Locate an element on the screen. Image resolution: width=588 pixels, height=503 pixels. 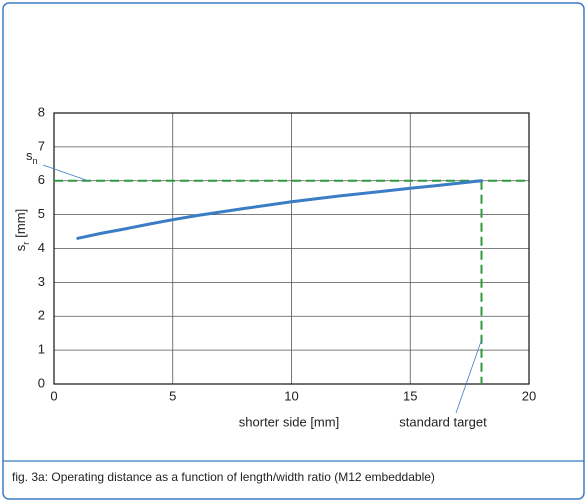
reference-y-label-base: s is located at coordinates (29, 155).